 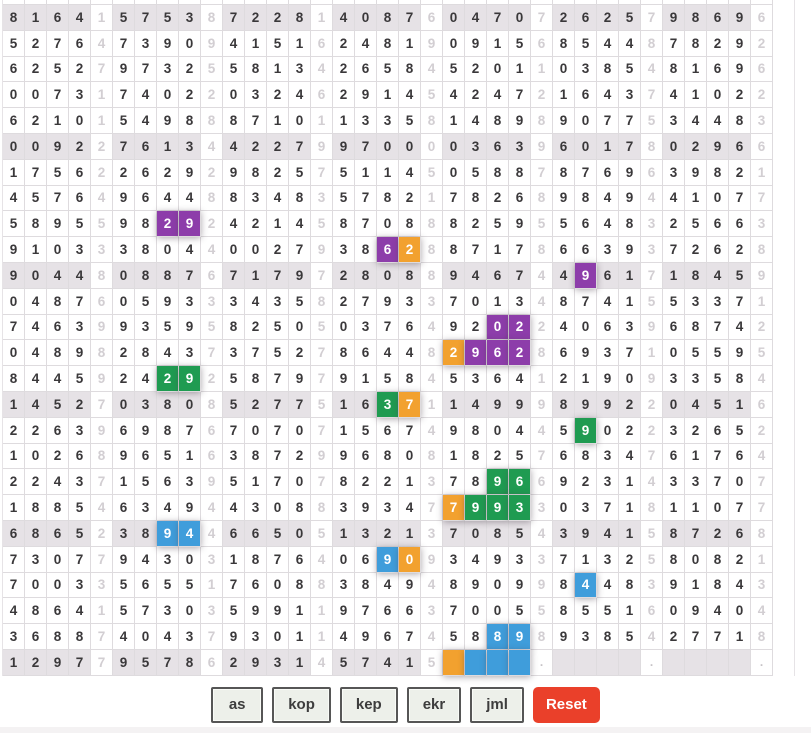 I want to click on grid-cell-selected-blue, so click(x=520, y=662).